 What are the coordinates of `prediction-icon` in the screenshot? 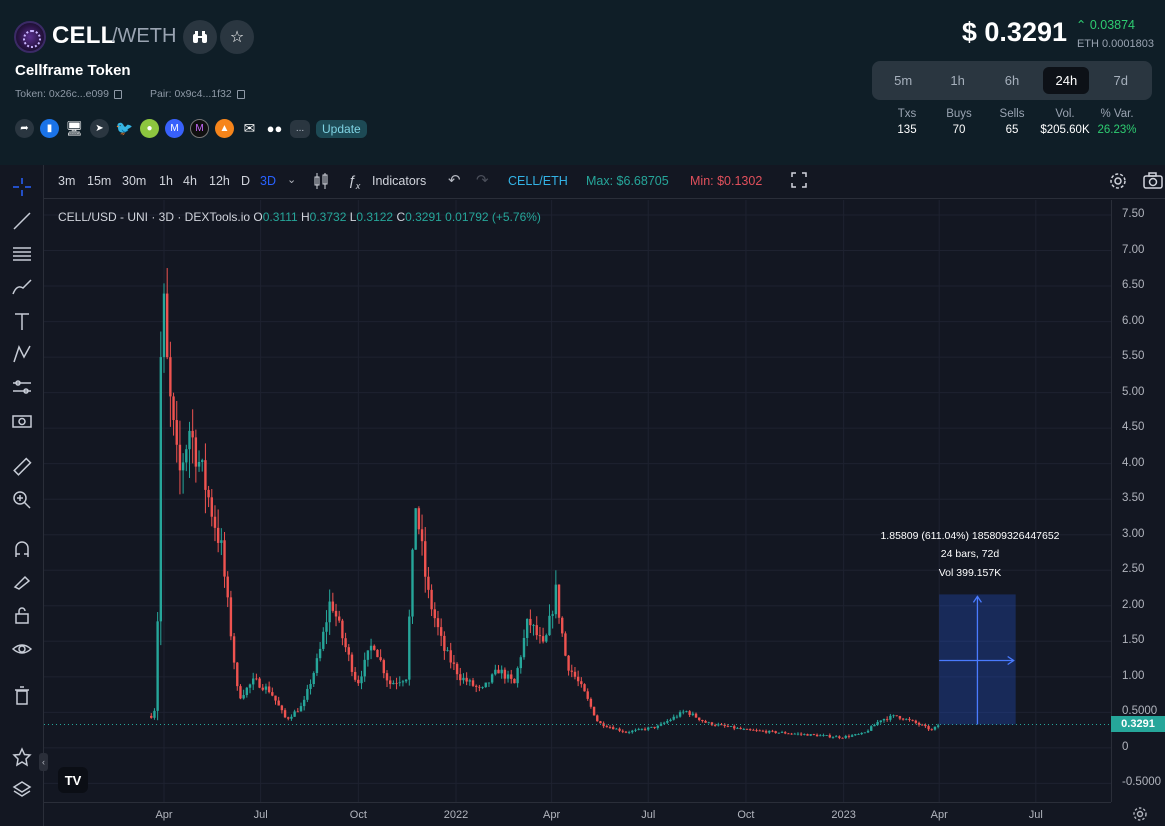 It's located at (22, 387).